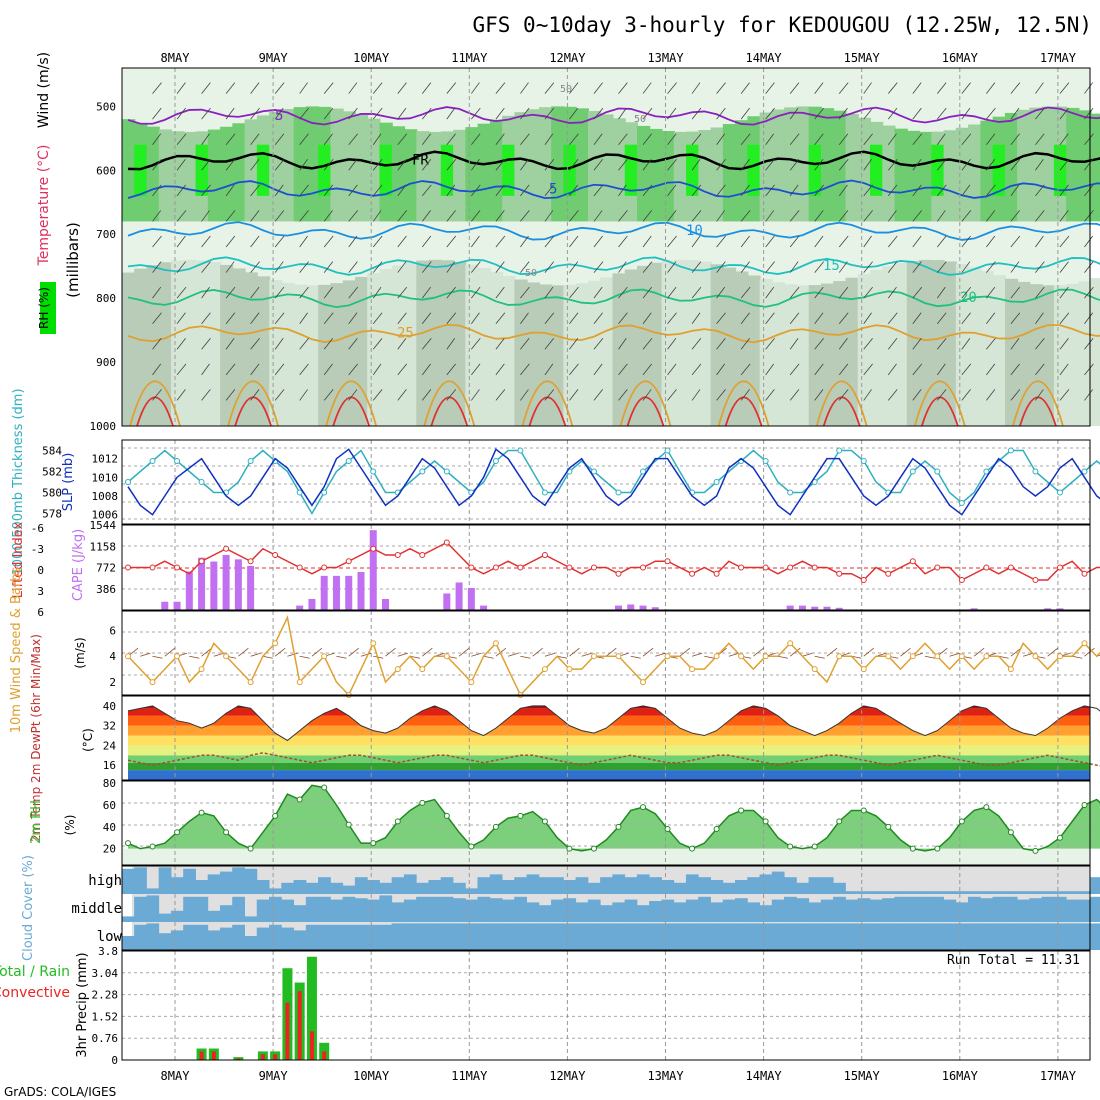 The height and width of the screenshot is (1100, 1100). Describe the element at coordinates (106, 234) in the screenshot. I see `y-tick-label: 700` at that location.